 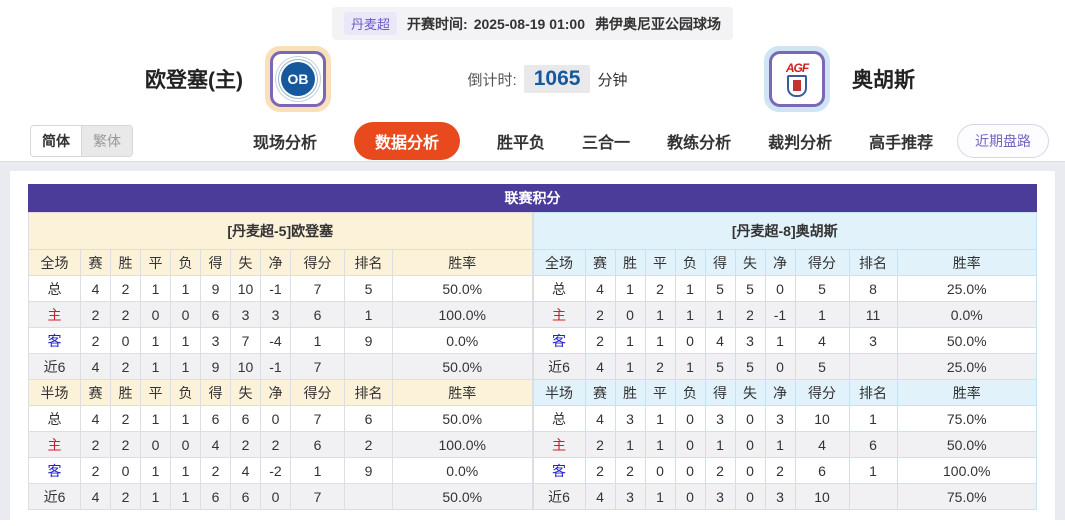 I want to click on countdown-unit: 分钟, so click(x=612, y=80).